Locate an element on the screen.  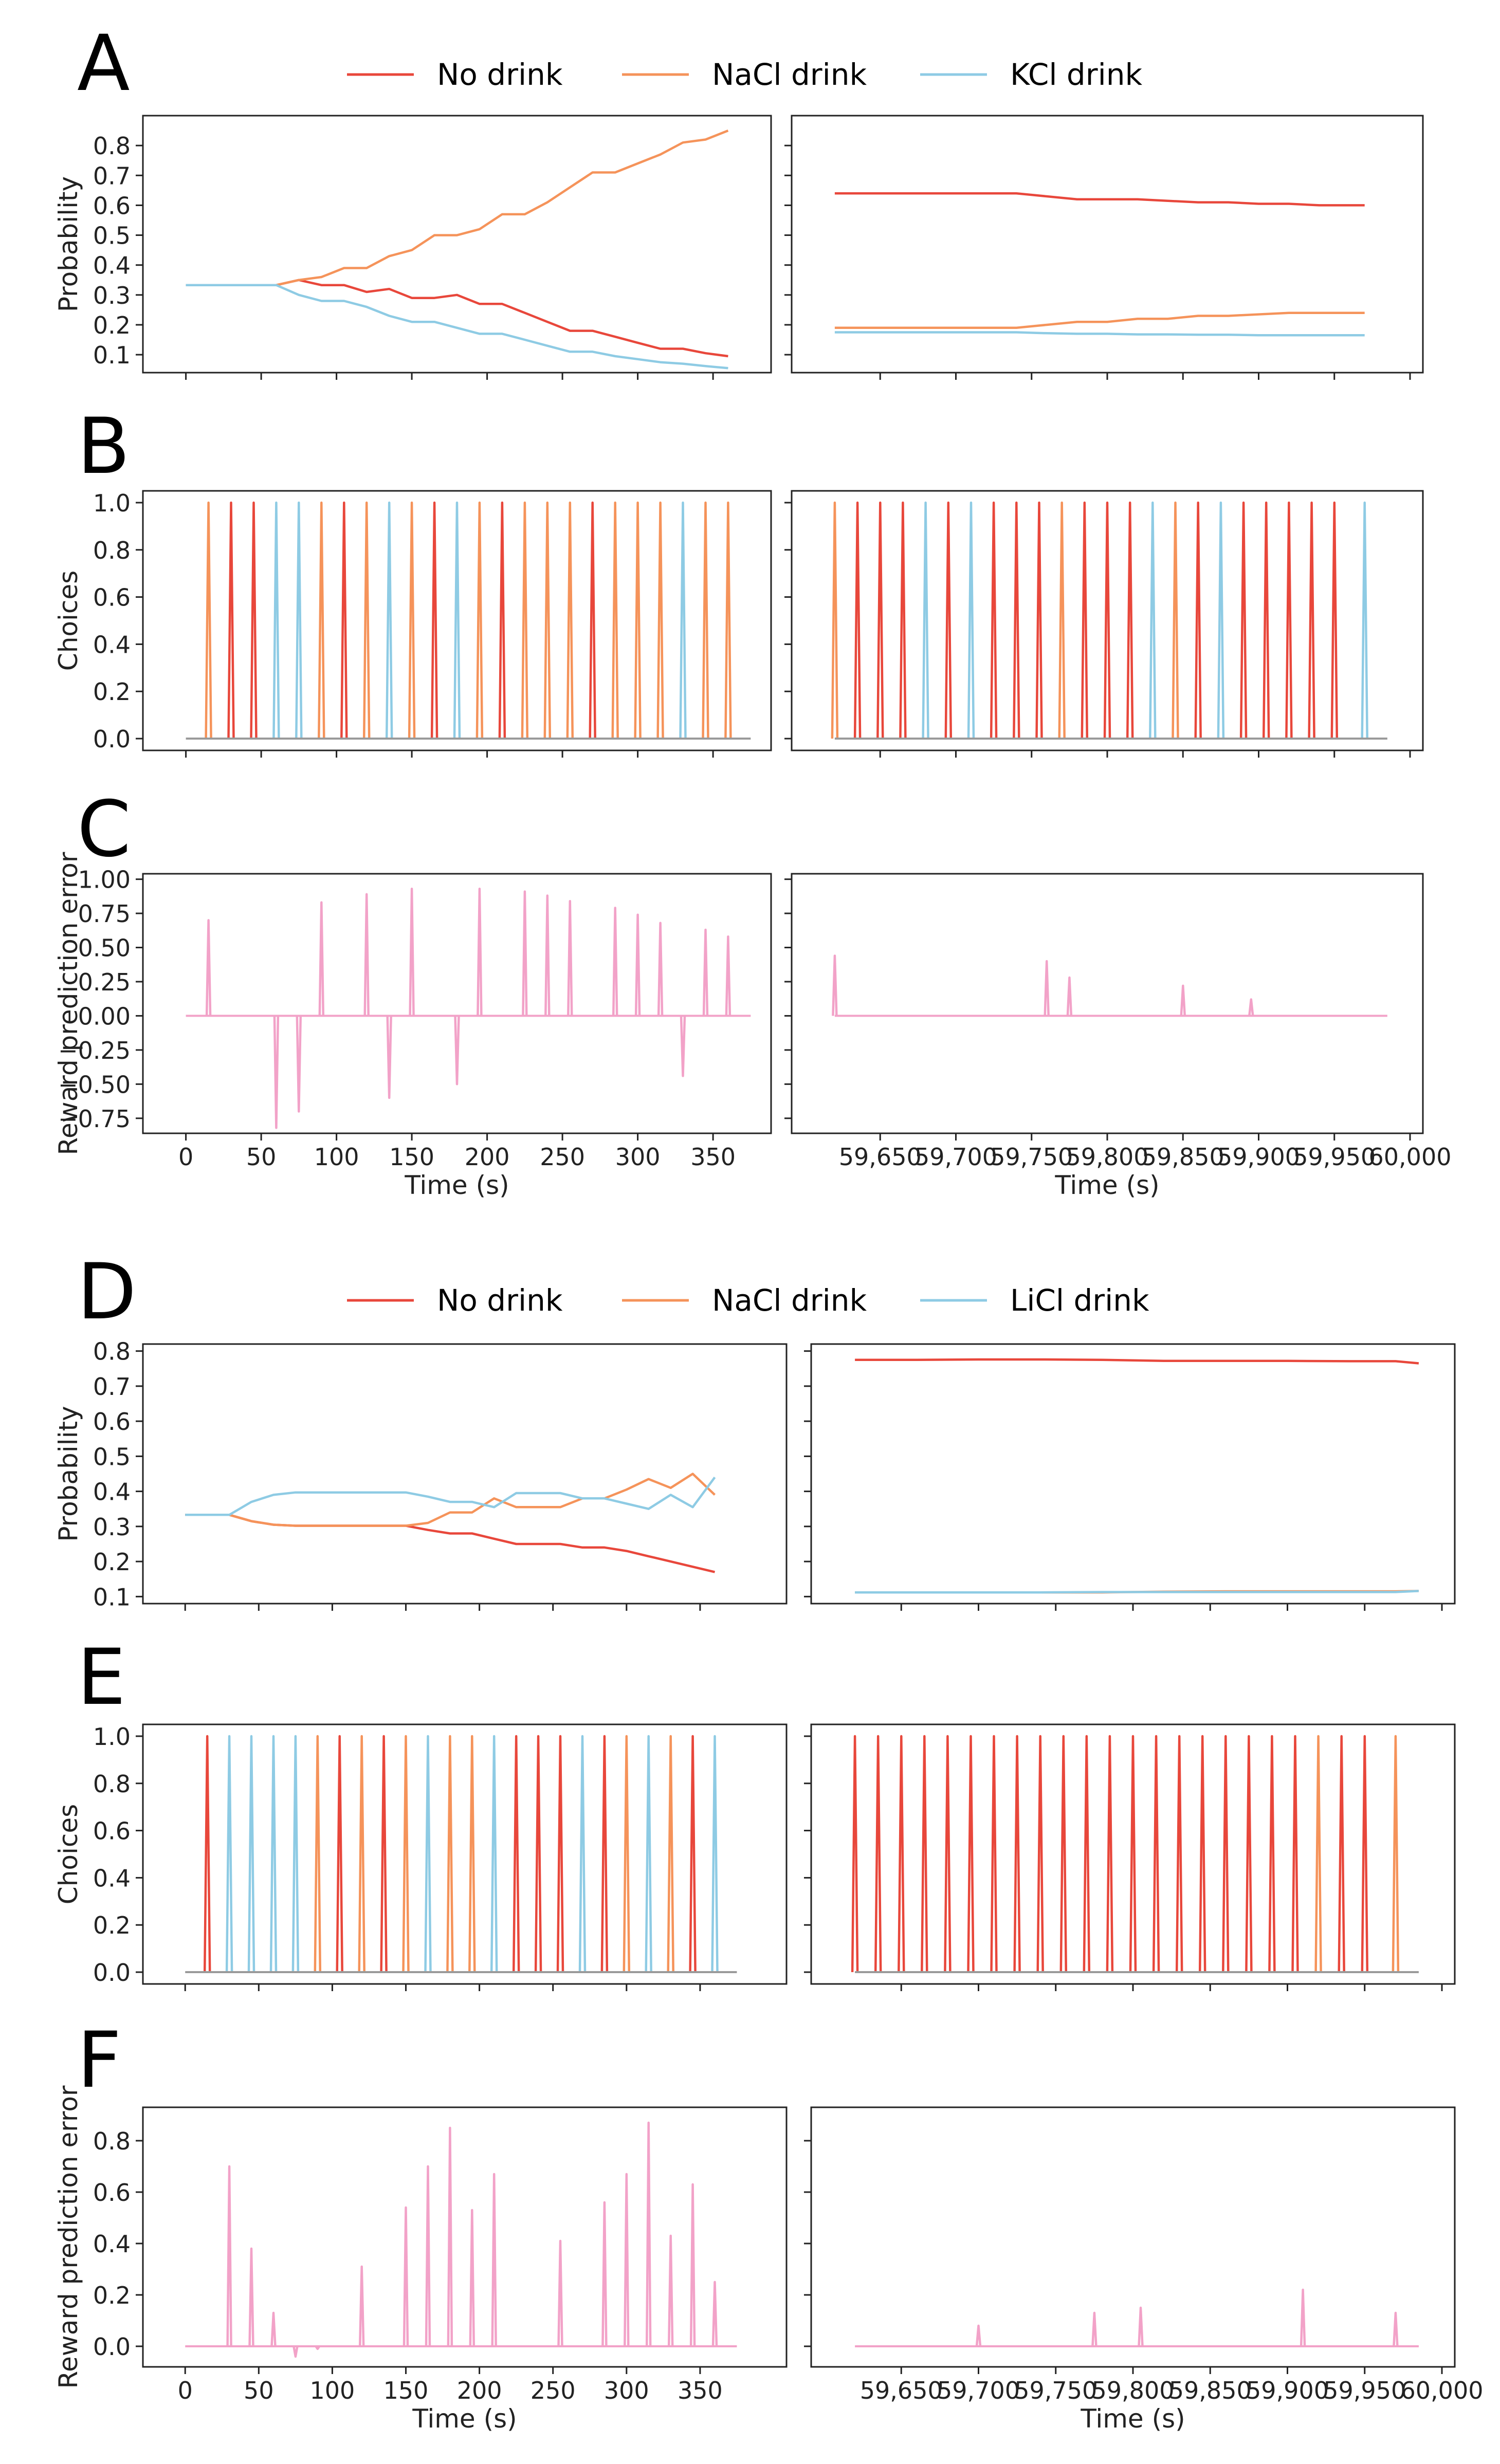
legend-bottom-label-no-drink: No drink is located at coordinates (500, 1301).